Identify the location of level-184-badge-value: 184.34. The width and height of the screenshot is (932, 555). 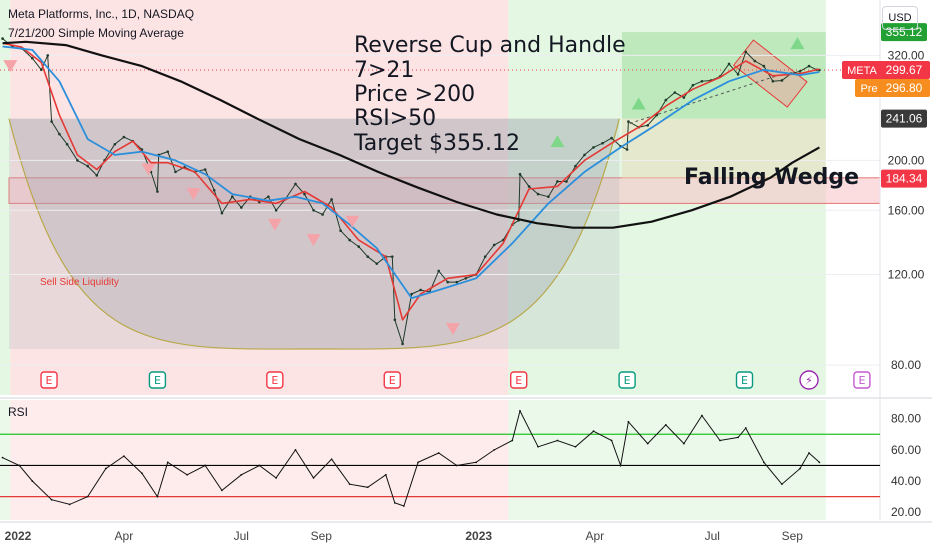
(904, 179).